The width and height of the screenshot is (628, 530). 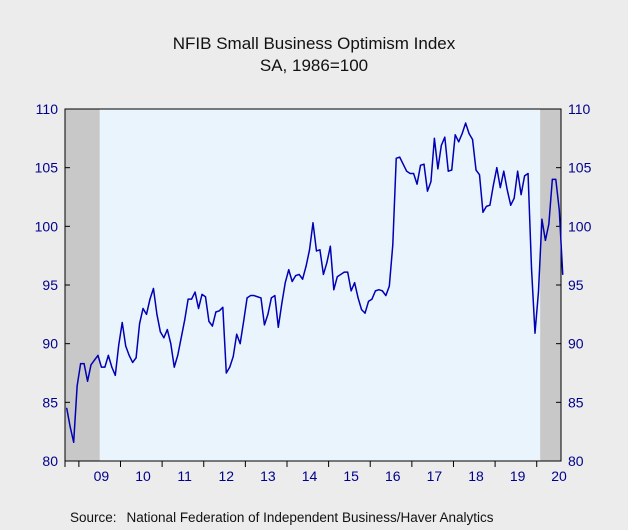 I want to click on y-tick-label-left: 90, so click(x=50, y=344).